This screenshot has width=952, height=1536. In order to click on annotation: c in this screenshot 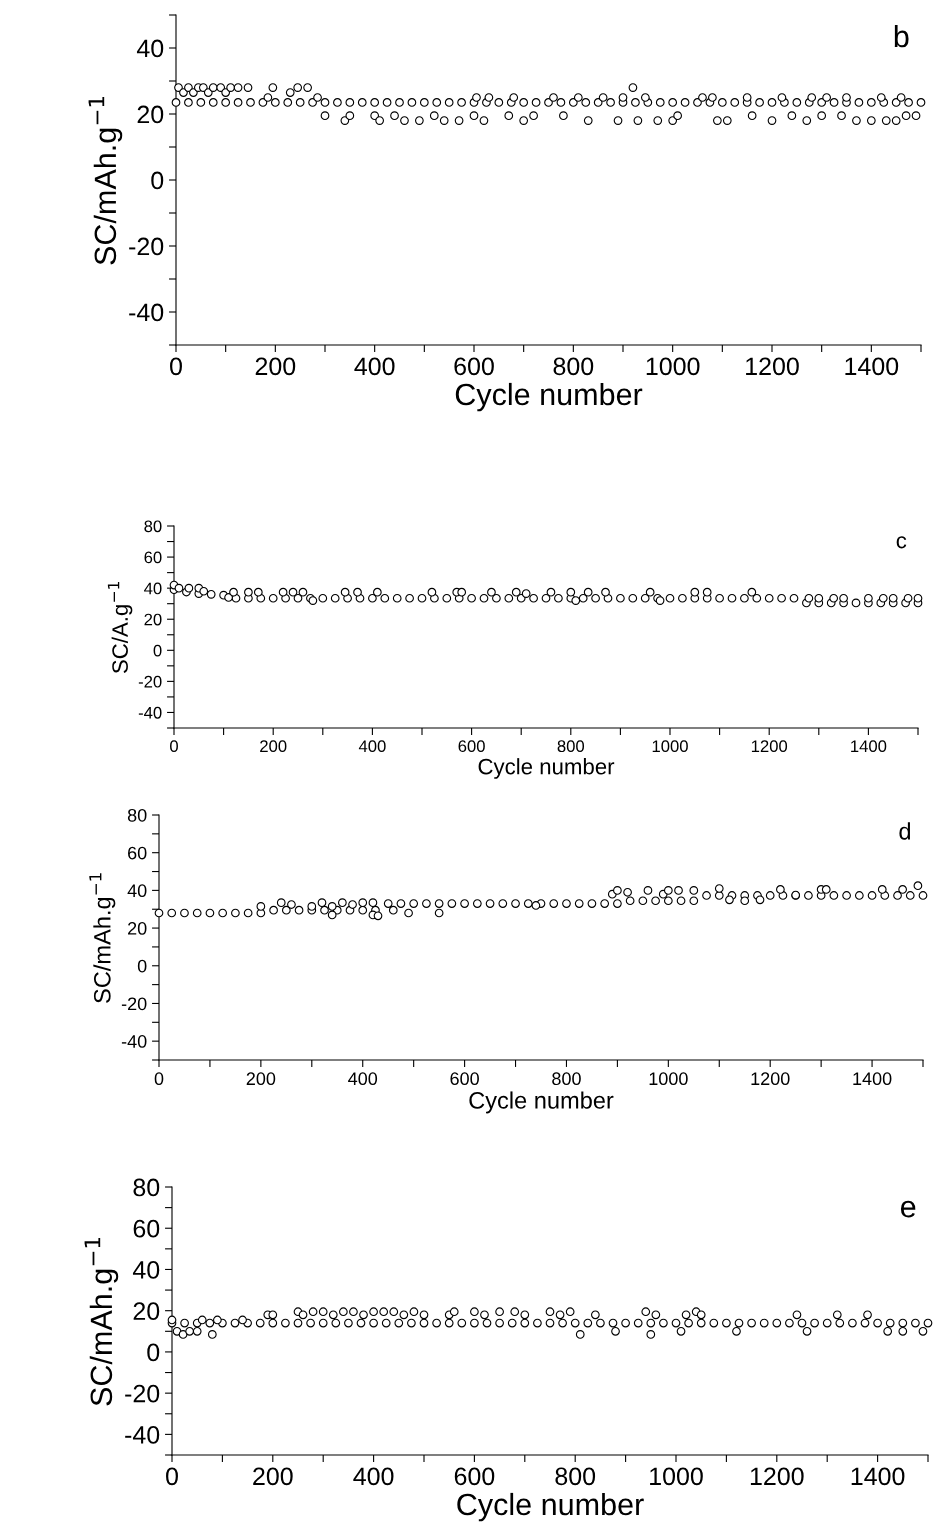, I will do `click(901, 542)`.